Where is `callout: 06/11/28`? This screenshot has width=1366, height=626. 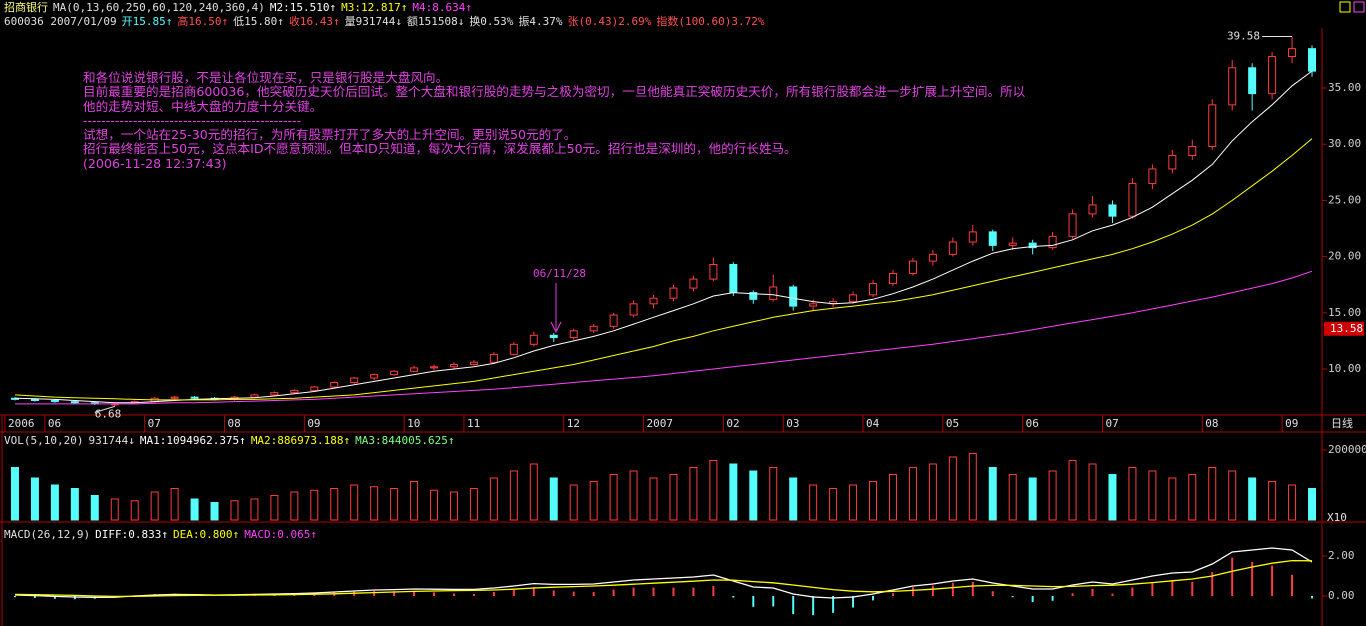 callout: 06/11/28 is located at coordinates (559, 273).